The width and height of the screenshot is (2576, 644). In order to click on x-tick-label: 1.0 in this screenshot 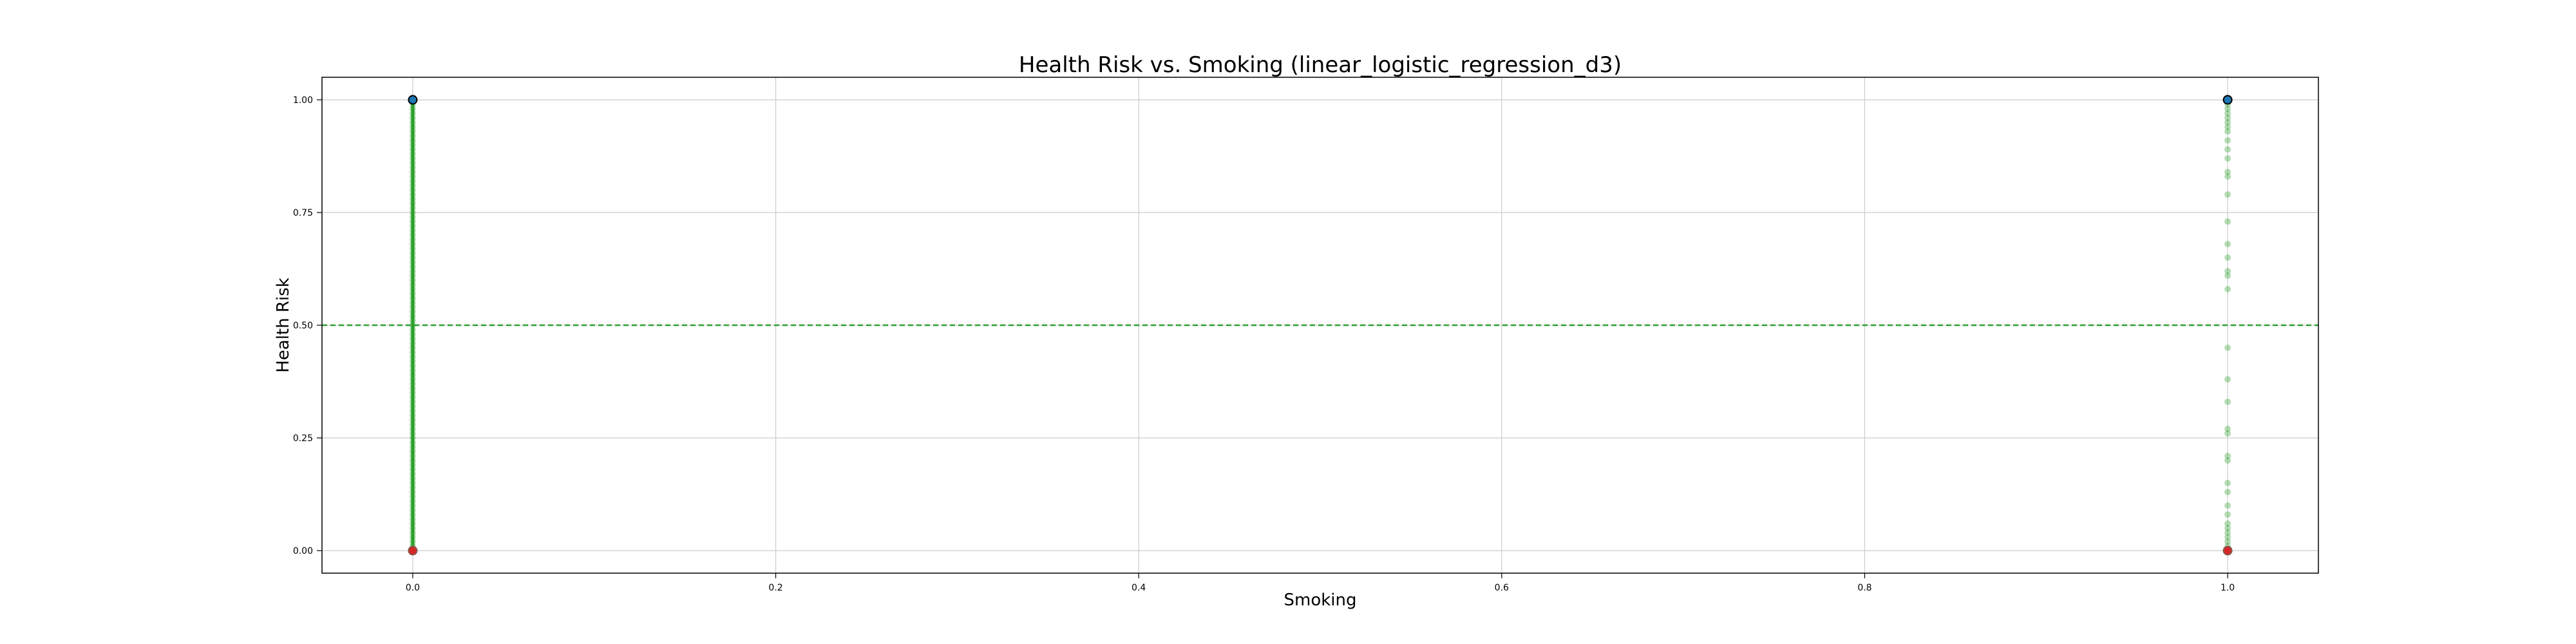, I will do `click(2228, 588)`.